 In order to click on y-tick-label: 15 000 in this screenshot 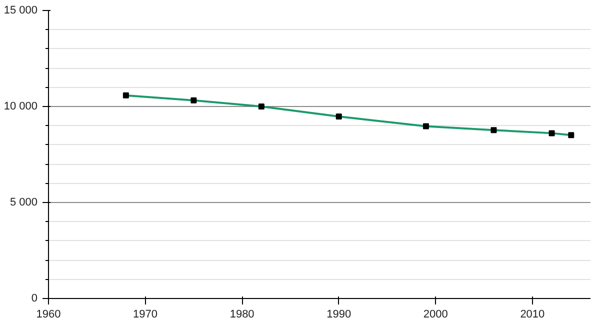, I will do `click(21, 10)`.